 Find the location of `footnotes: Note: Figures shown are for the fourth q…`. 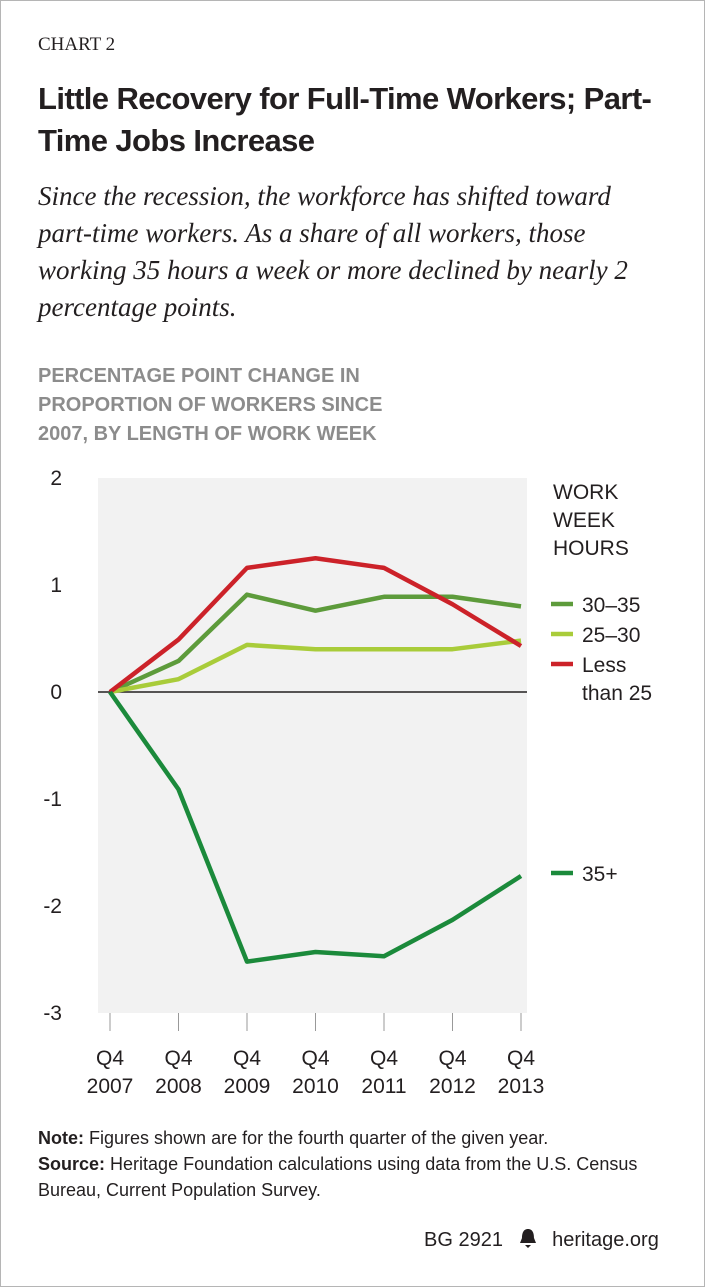

footnotes: Note: Figures shown are for the fourth q… is located at coordinates (358, 1164).